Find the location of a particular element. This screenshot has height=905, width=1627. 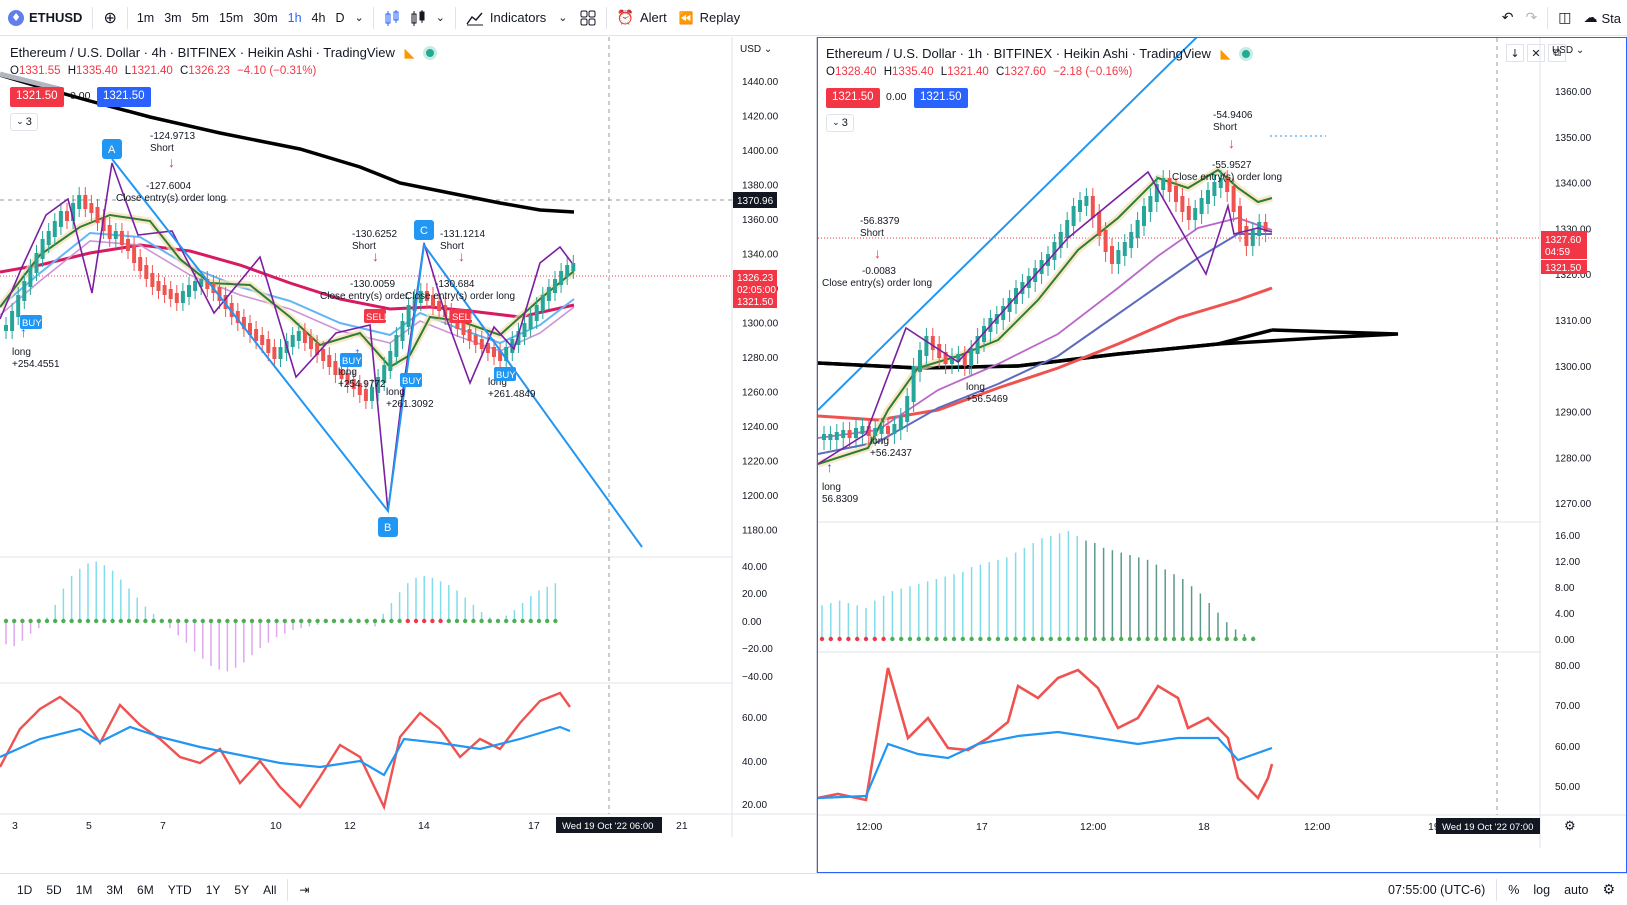

left-sell-price-button: 1321.50 is located at coordinates (37, 97).